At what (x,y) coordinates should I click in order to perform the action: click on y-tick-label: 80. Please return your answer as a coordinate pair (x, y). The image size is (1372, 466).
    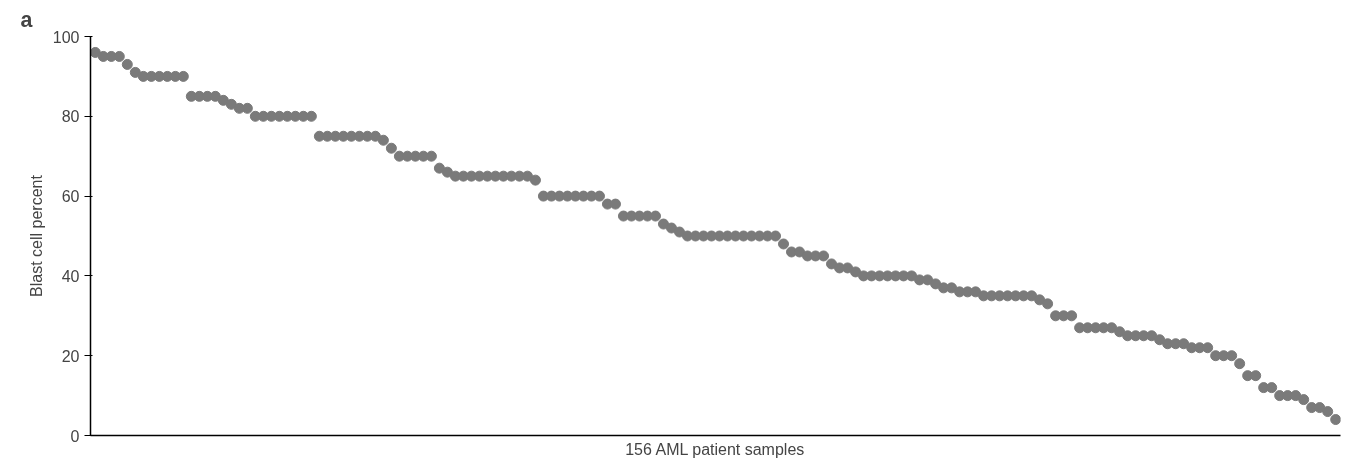
    Looking at the image, I should click on (70, 117).